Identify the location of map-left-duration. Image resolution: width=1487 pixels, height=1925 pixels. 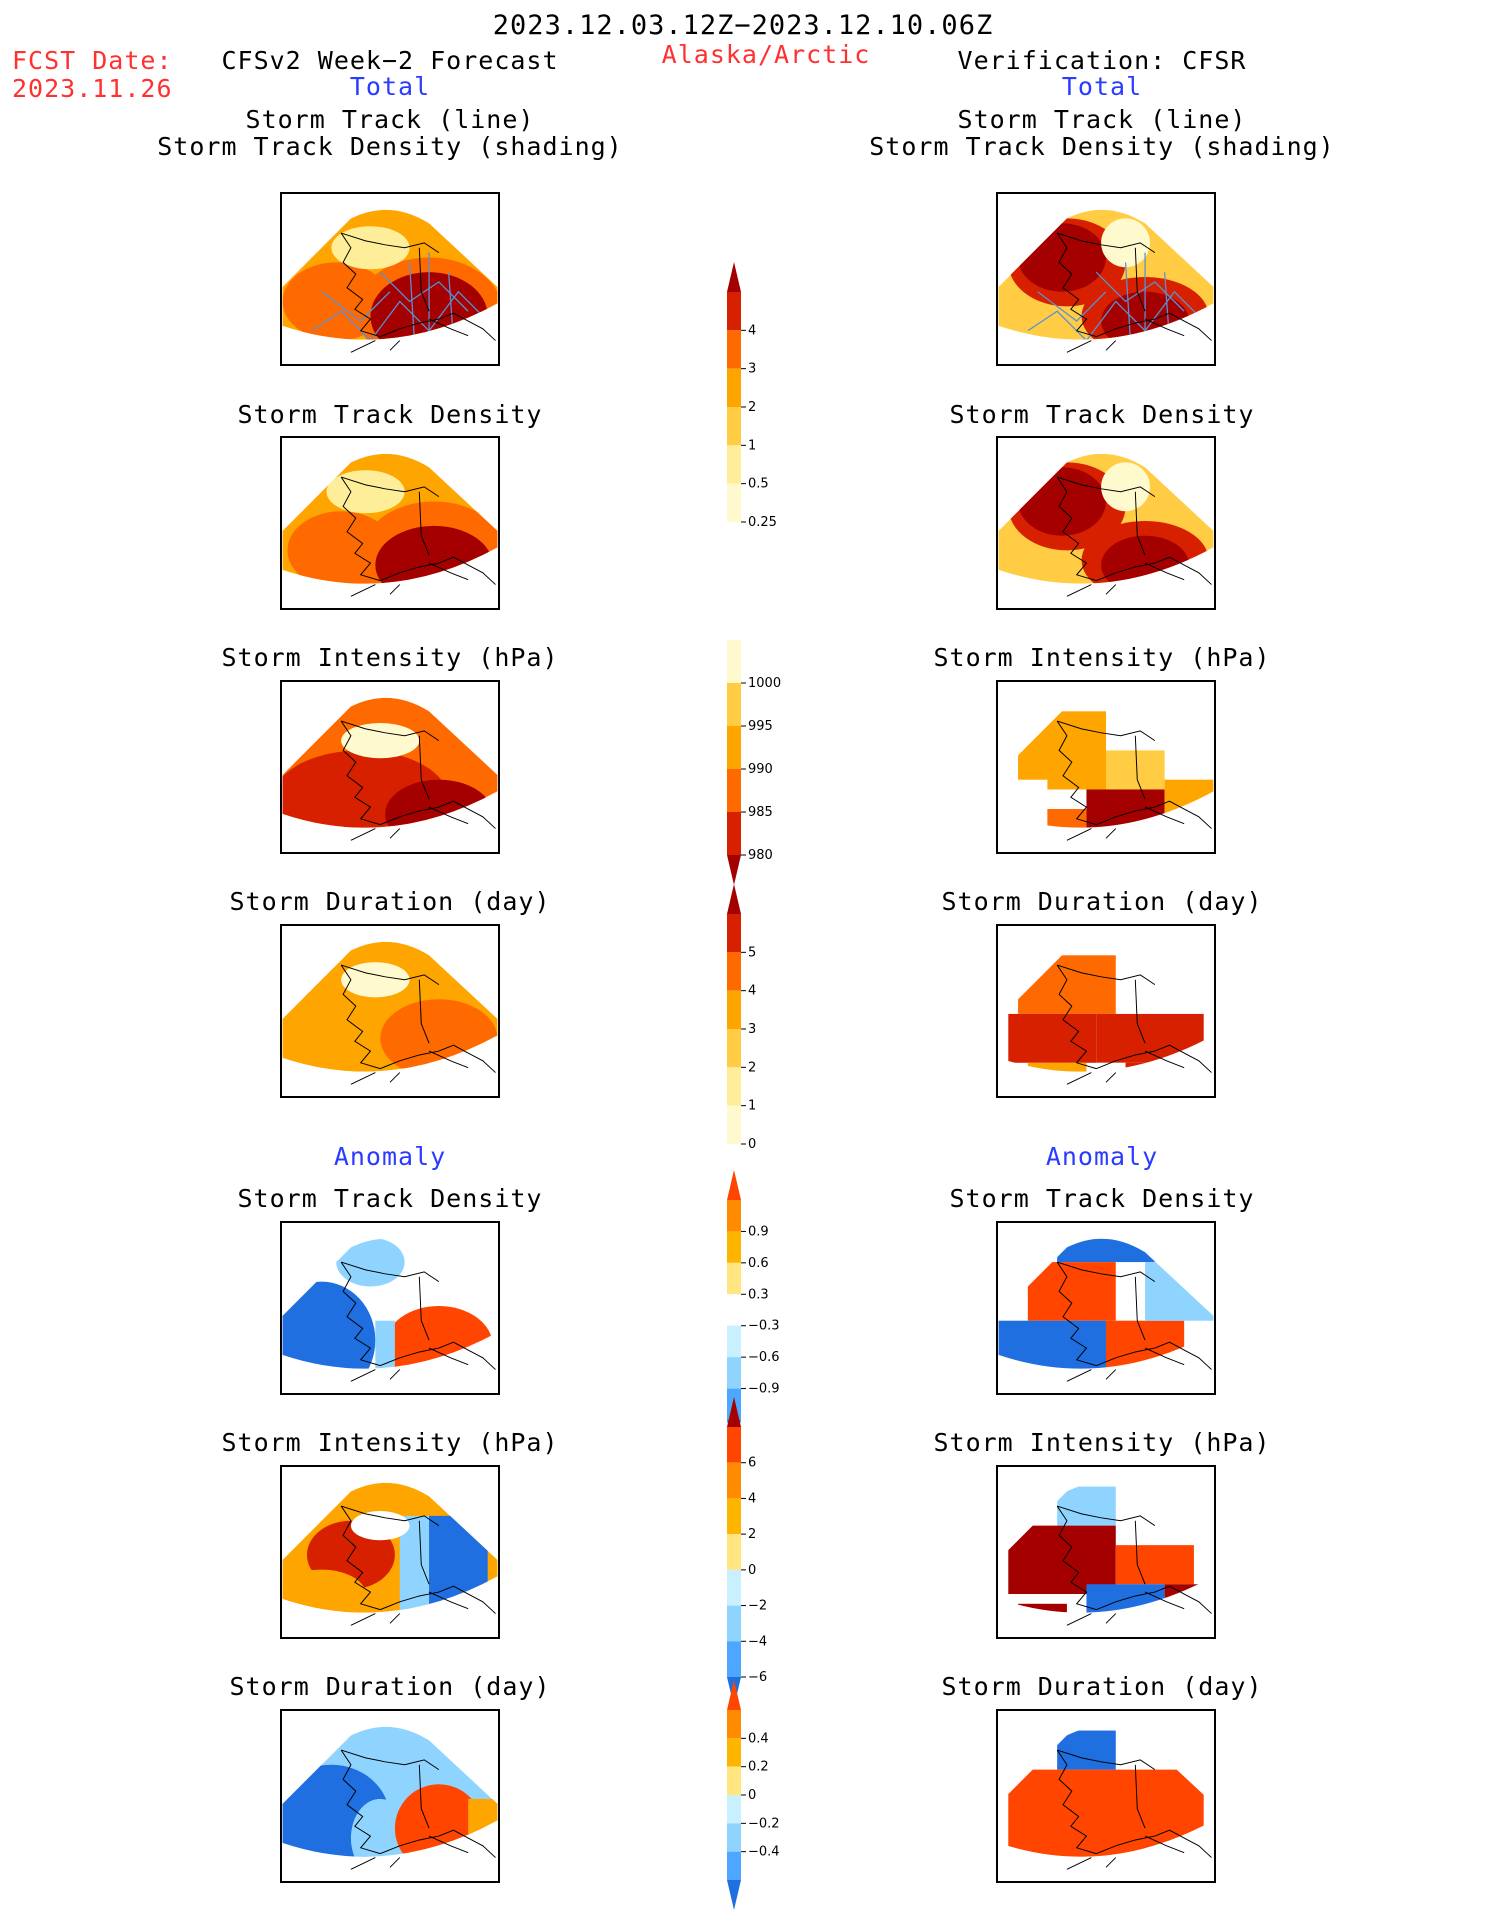
(390, 1011).